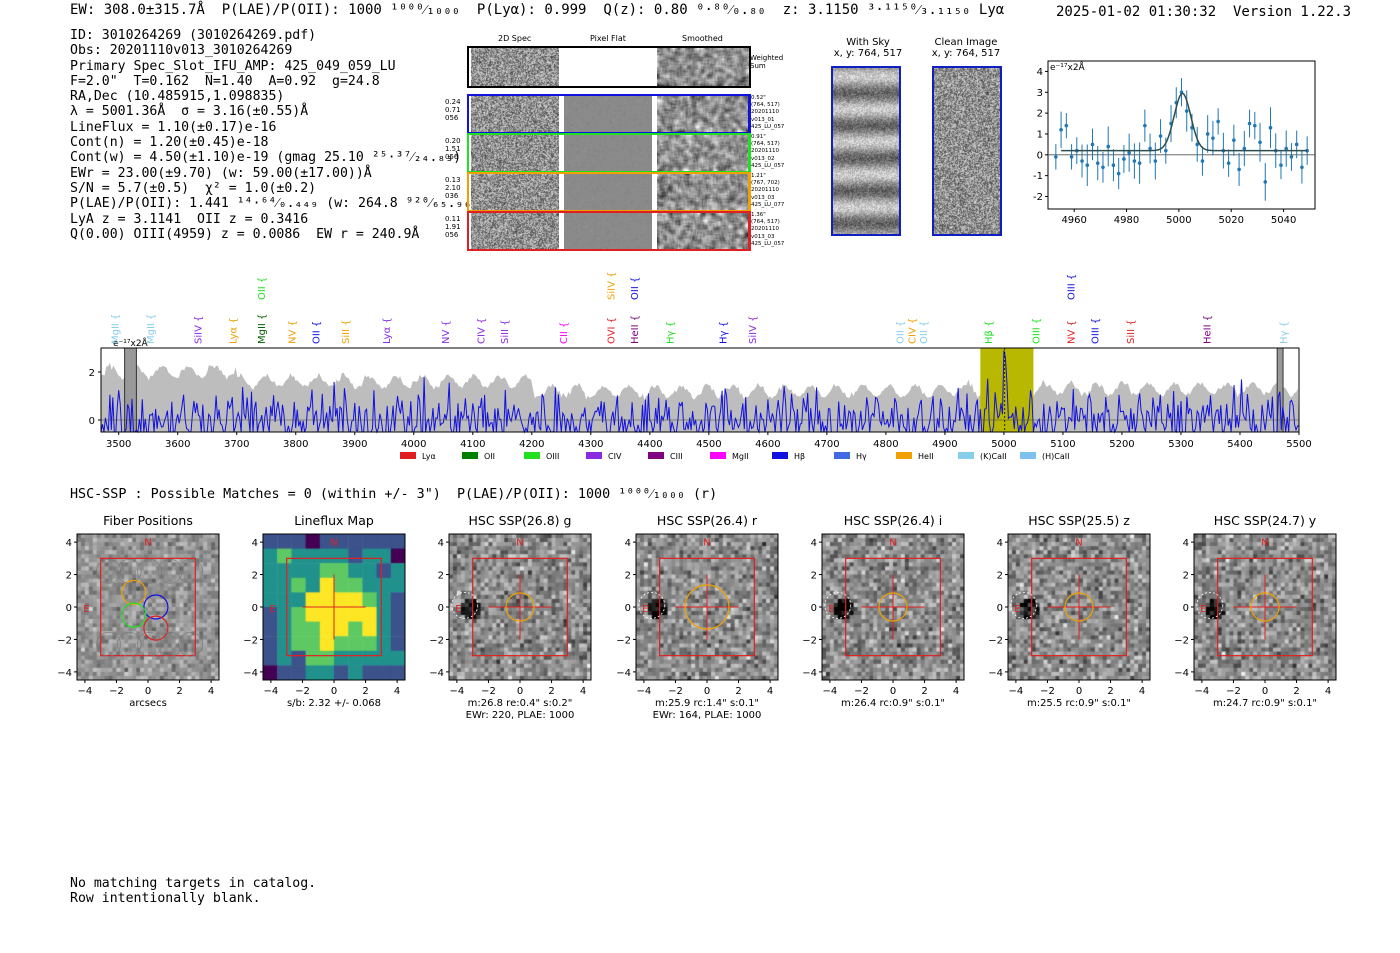 The width and height of the screenshot is (1400, 953). What do you see at coordinates (609, 192) in the screenshot?
I see `cutout-row` at bounding box center [609, 192].